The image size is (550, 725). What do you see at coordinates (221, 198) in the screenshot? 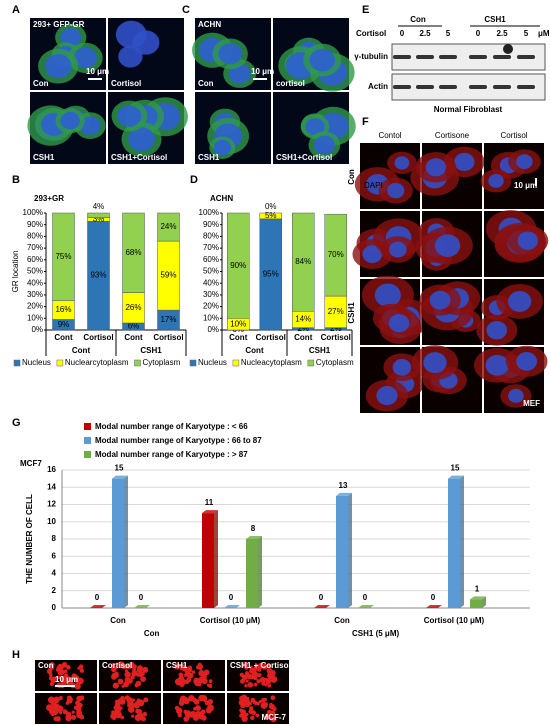
I see `label: ACHN` at bounding box center [221, 198].